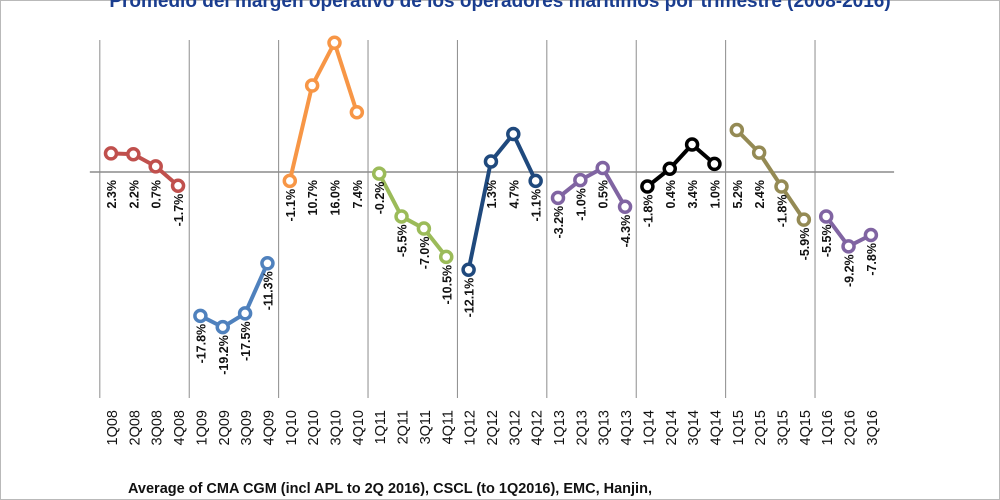 This screenshot has height=500, width=1000. Describe the element at coordinates (581, 204) in the screenshot. I see `data-label: -1.0%` at that location.